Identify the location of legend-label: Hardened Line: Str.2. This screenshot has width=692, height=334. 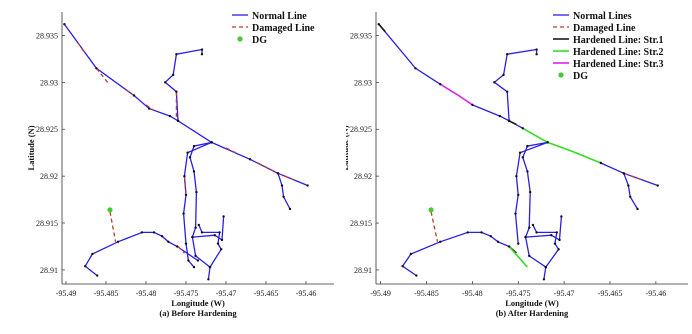
(618, 52).